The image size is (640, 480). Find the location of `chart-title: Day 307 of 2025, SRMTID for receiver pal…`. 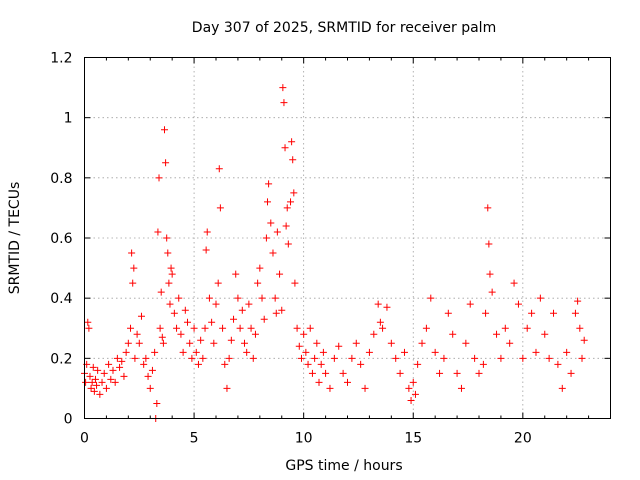

chart-title: Day 307 of 2025, SRMTID for receiver pal… is located at coordinates (344, 28).